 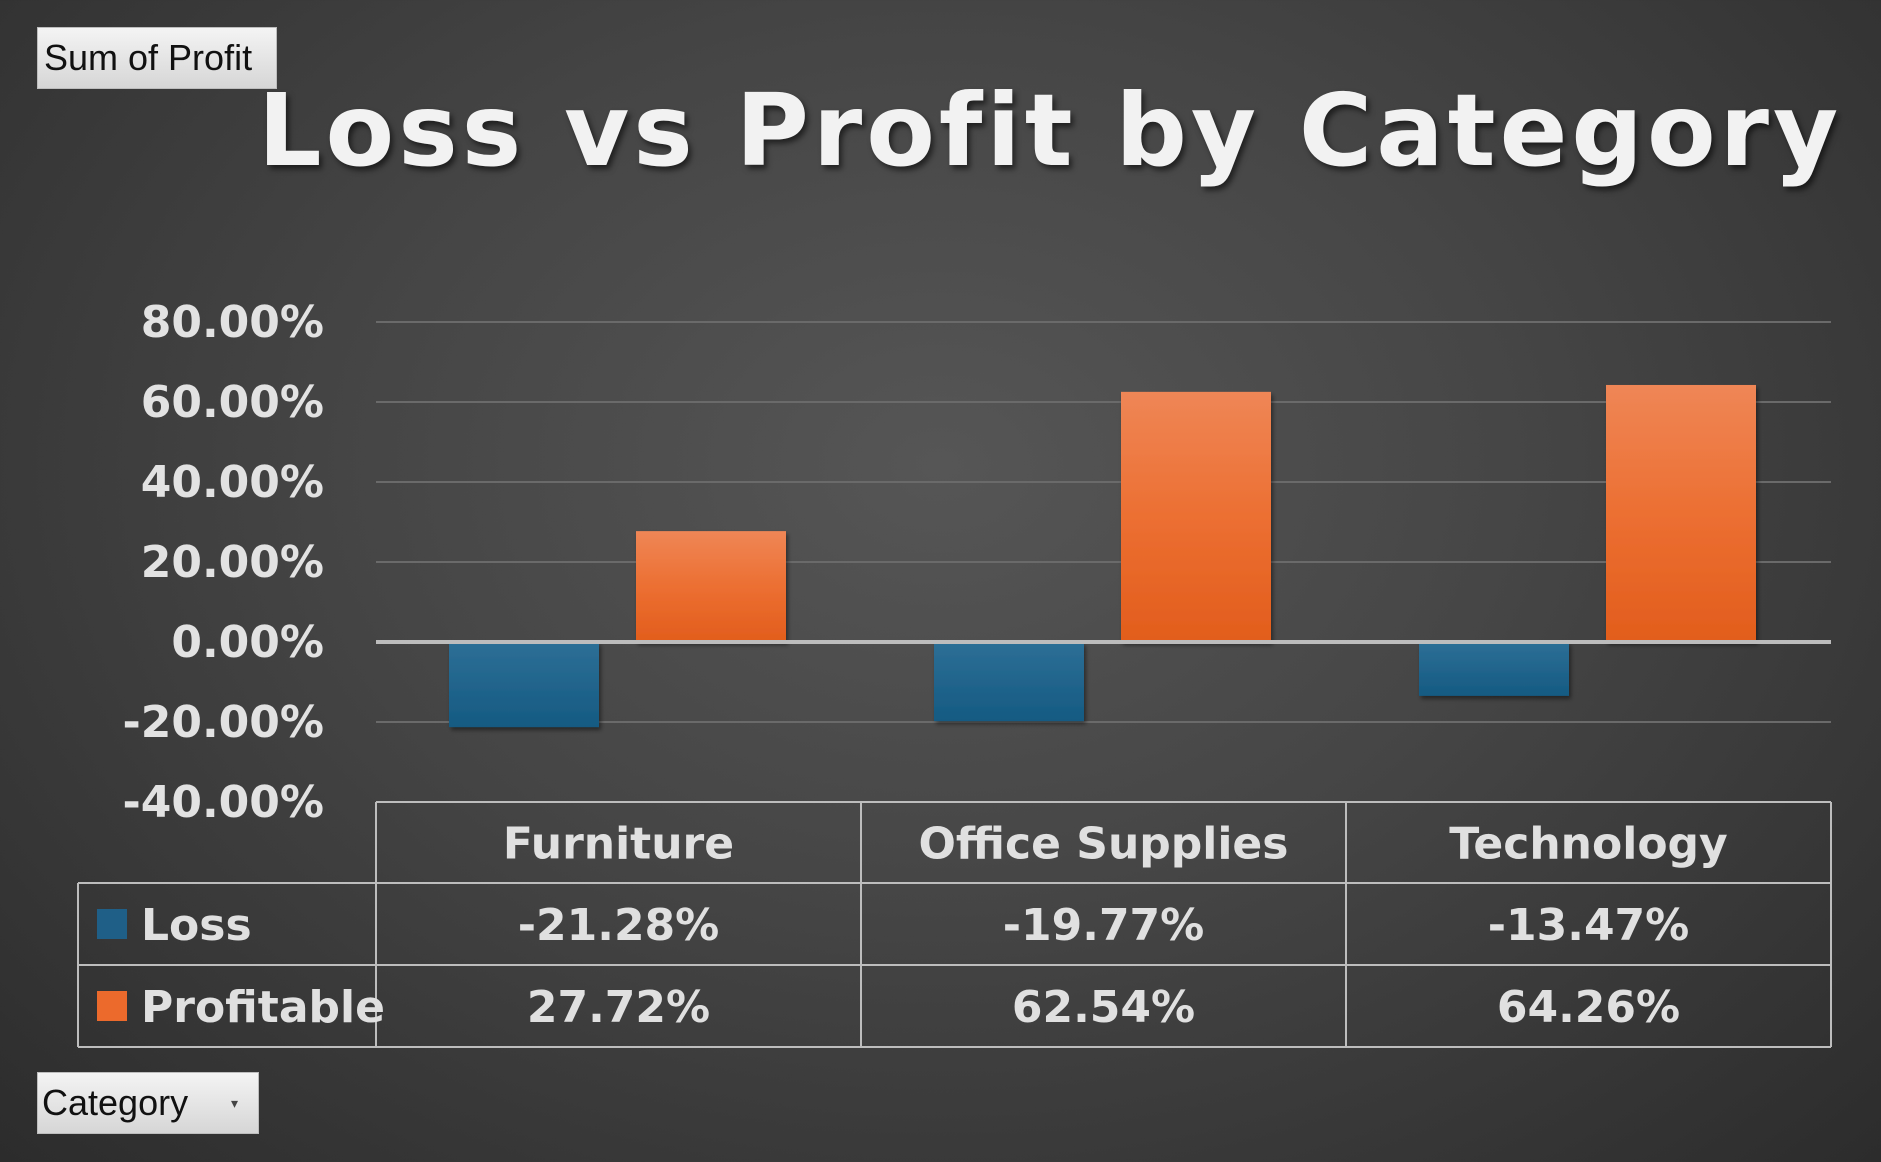 What do you see at coordinates (1588, 1007) in the screenshot?
I see `data-label: 64.26%` at bounding box center [1588, 1007].